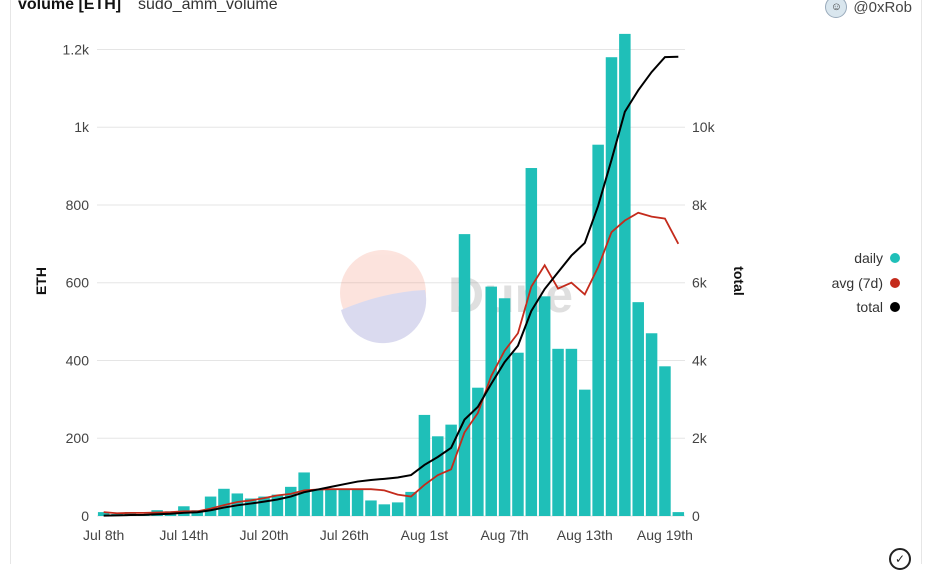  I want to click on author-link: ☺ @0xRob, so click(868, 9).